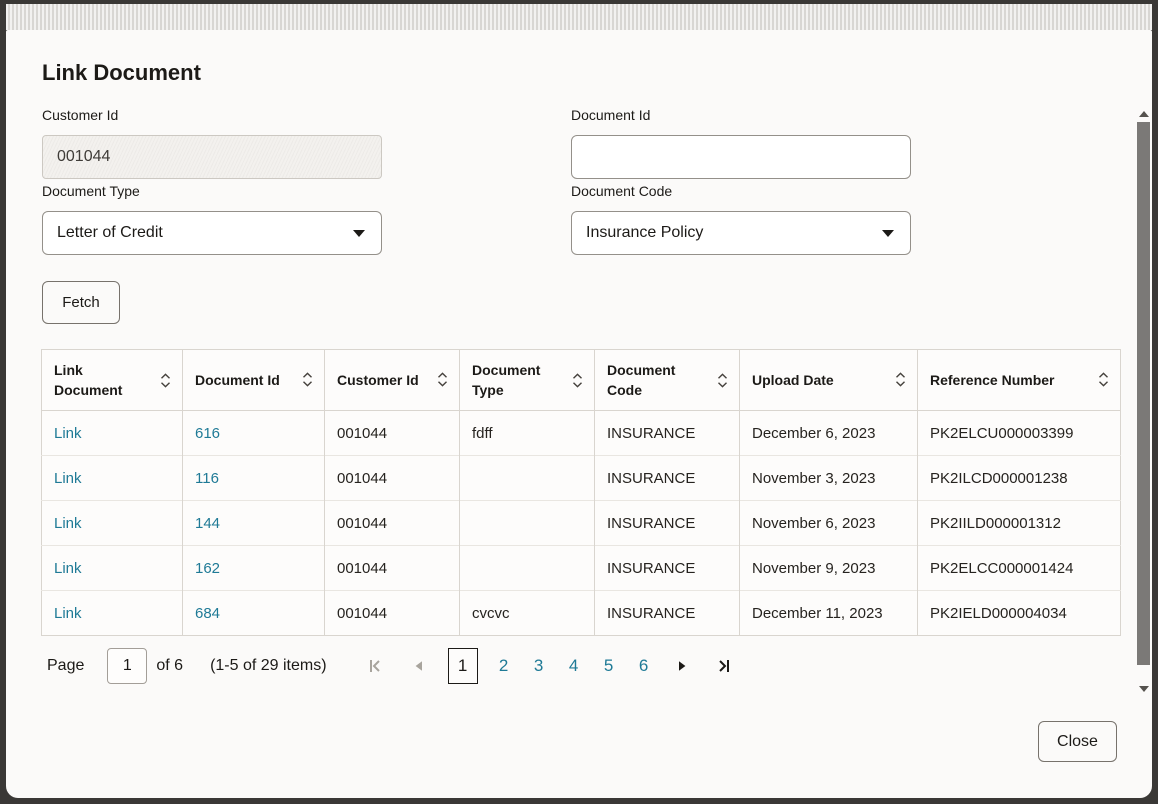 The width and height of the screenshot is (1158, 804). What do you see at coordinates (828, 613) in the screenshot?
I see `cell-upload-date: December 11, 2023` at bounding box center [828, 613].